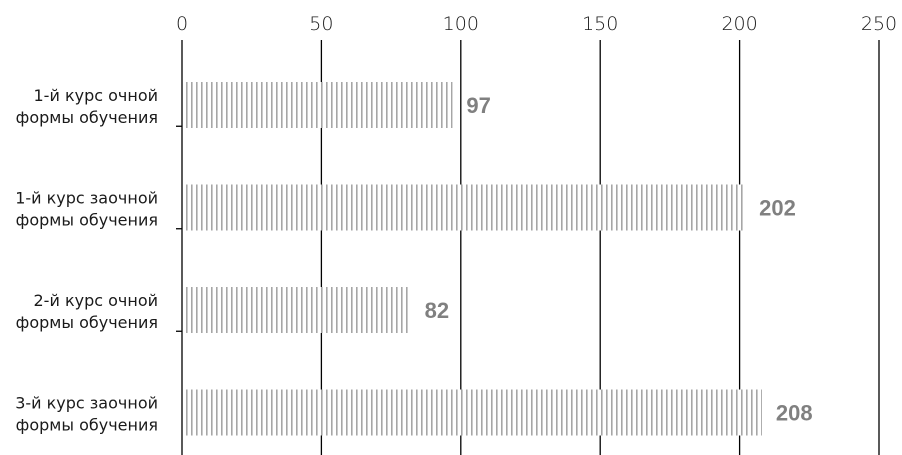 Image resolution: width=902 pixels, height=455 pixels. Describe the element at coordinates (794, 413) in the screenshot. I see `data-label: 208` at that location.